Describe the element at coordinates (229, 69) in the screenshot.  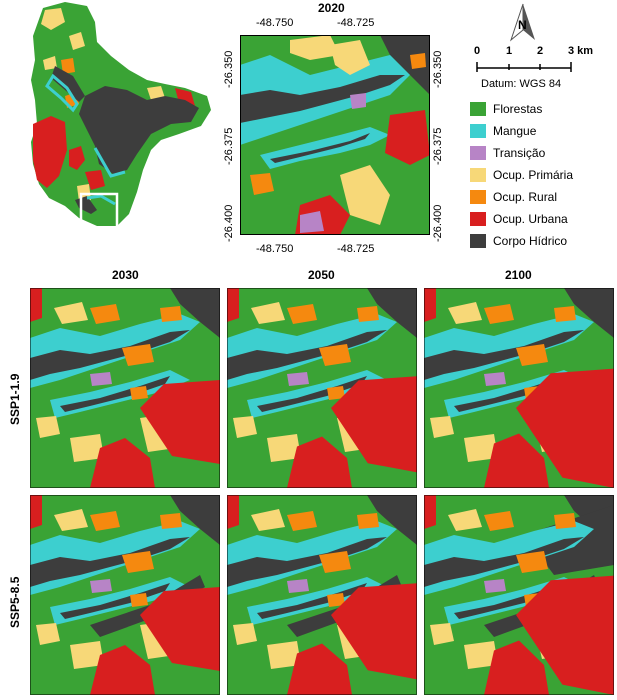
I see `main-map-ytick-left-1: -26.350` at that location.